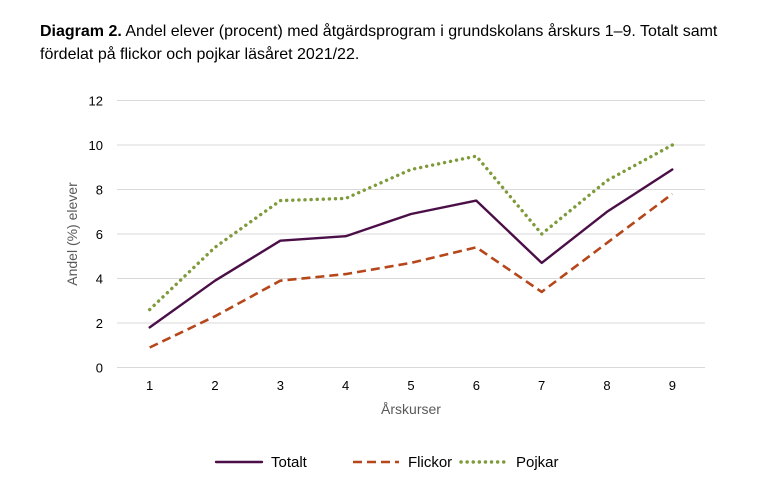 This screenshot has height=503, width=782. Describe the element at coordinates (430, 462) in the screenshot. I see `legend-label: Flickor` at that location.